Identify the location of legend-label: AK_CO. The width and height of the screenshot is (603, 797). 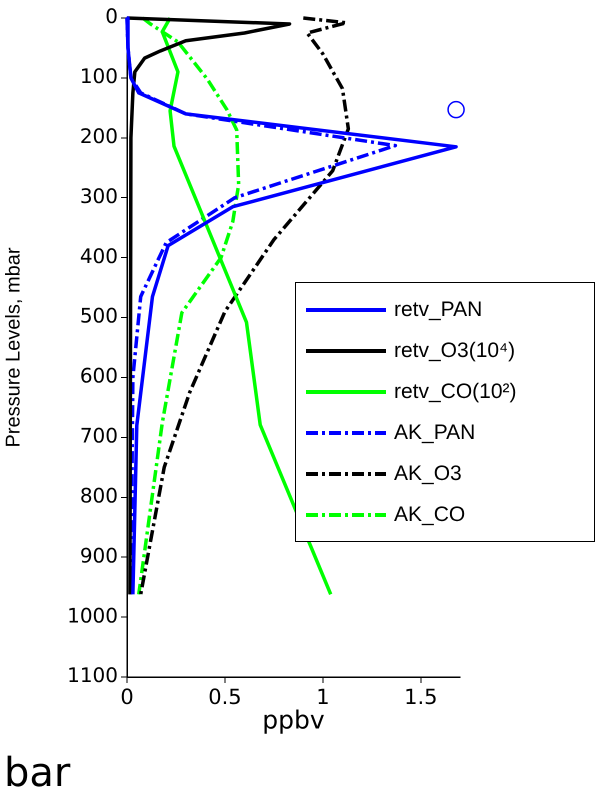
(430, 514).